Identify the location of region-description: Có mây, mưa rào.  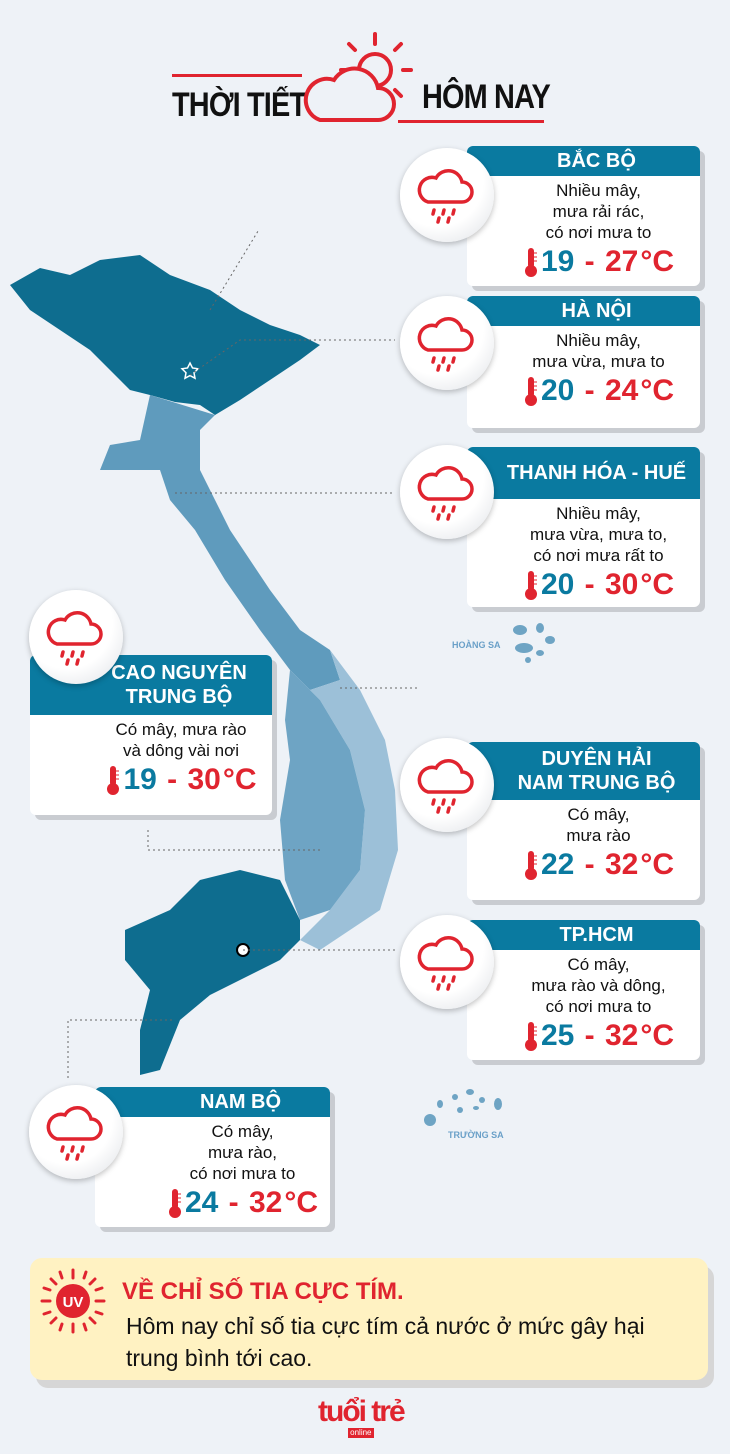
(583, 825).